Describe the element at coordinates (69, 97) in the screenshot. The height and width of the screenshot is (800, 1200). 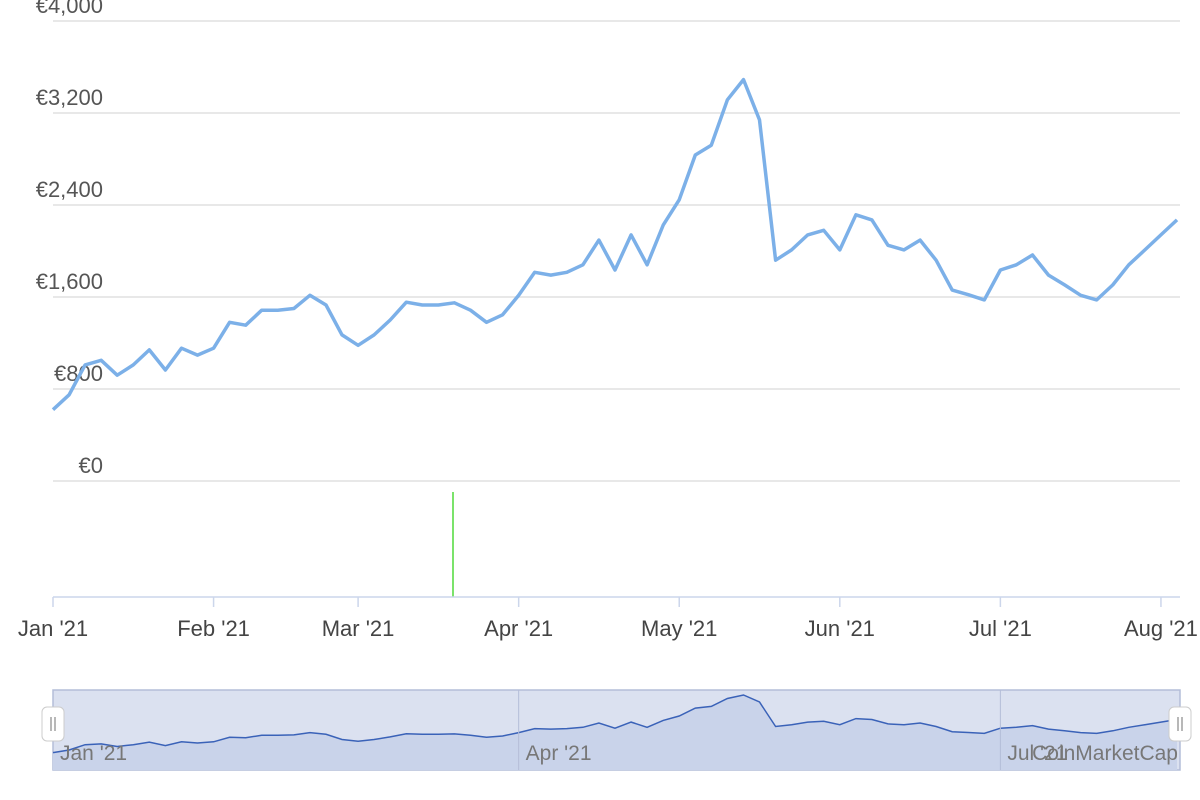
I see `y-tick-label: €3,200` at that location.